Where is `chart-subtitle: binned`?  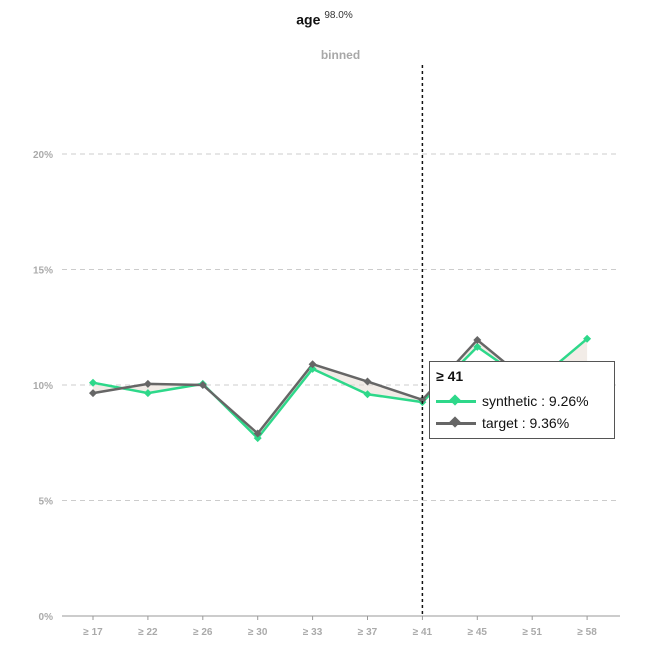 chart-subtitle: binned is located at coordinates (340, 55).